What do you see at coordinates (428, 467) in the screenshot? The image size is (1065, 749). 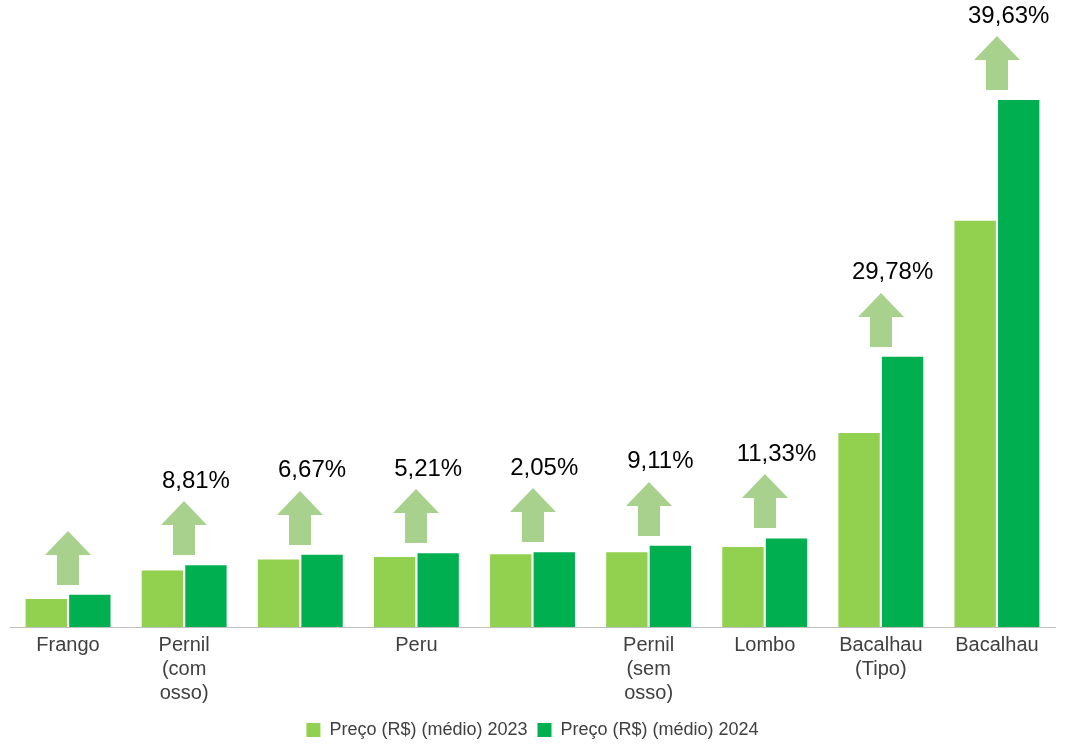 I see `annotation: 5,21%` at bounding box center [428, 467].